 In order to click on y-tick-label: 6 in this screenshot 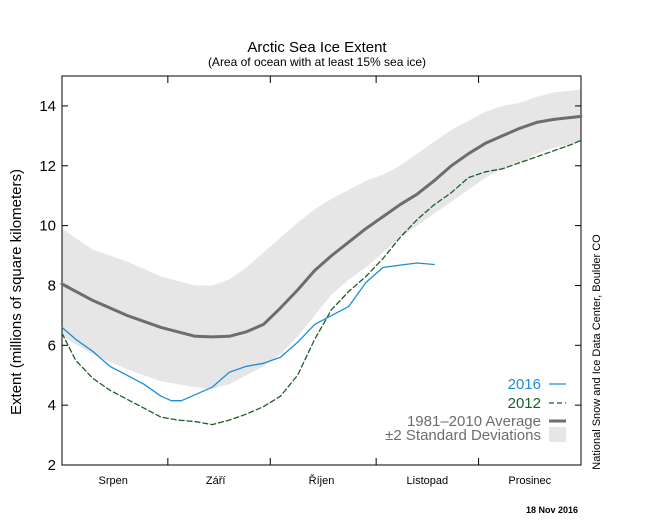, I will do `click(52, 345)`.